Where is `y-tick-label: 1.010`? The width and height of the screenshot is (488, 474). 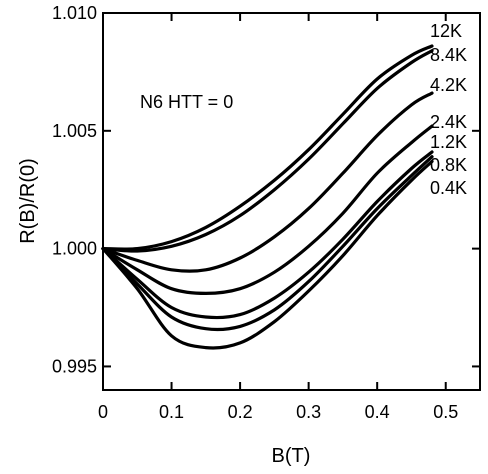 y-tick-label: 1.010 is located at coordinates (74, 13).